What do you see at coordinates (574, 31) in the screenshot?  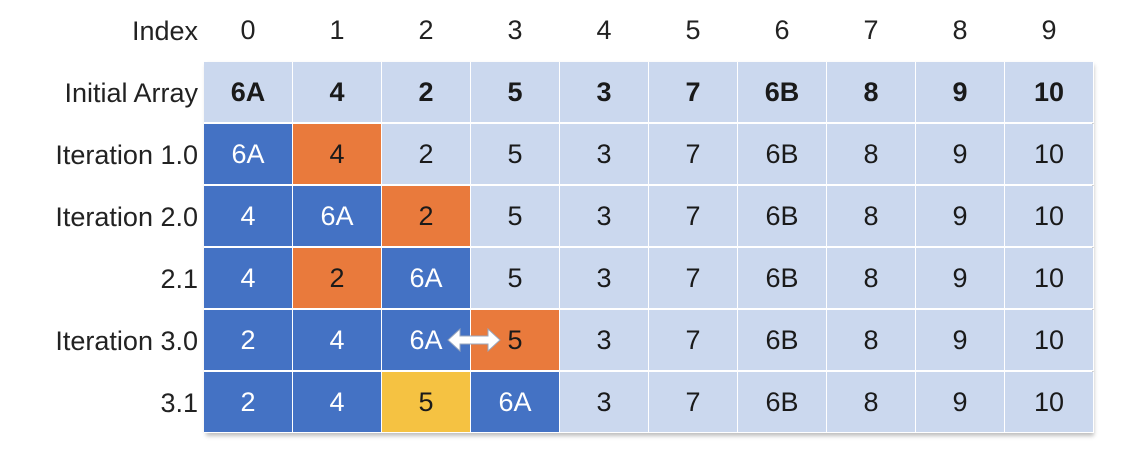 I see `index-header-row: Index 0 1 2 3 4 5 6 7 8 9` at bounding box center [574, 31].